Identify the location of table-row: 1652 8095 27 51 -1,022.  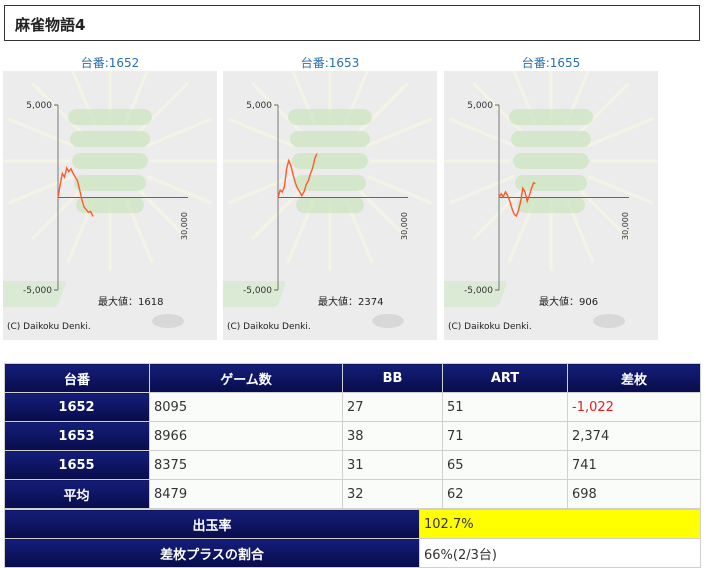
(352, 407).